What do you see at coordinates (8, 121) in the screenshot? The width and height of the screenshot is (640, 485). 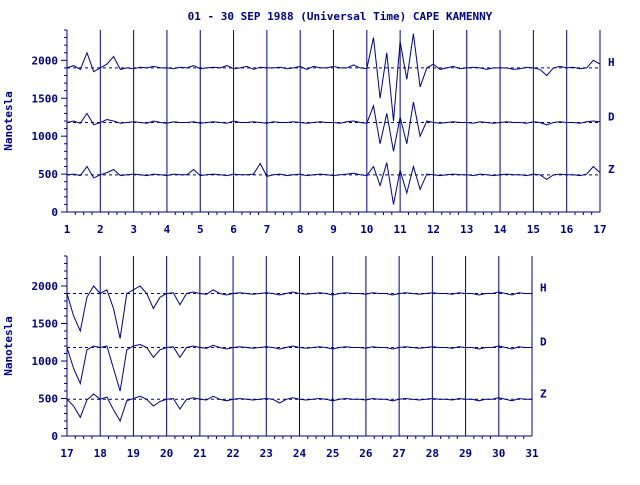 I see `y-axis-title-top: Nanotesla` at bounding box center [8, 121].